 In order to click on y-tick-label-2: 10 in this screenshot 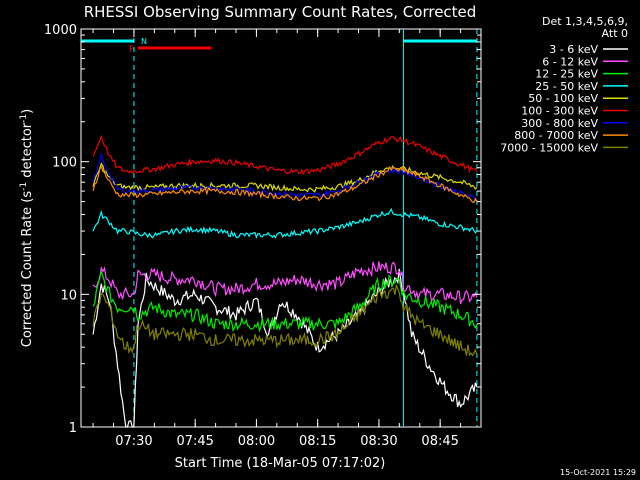, I will do `click(68, 295)`.